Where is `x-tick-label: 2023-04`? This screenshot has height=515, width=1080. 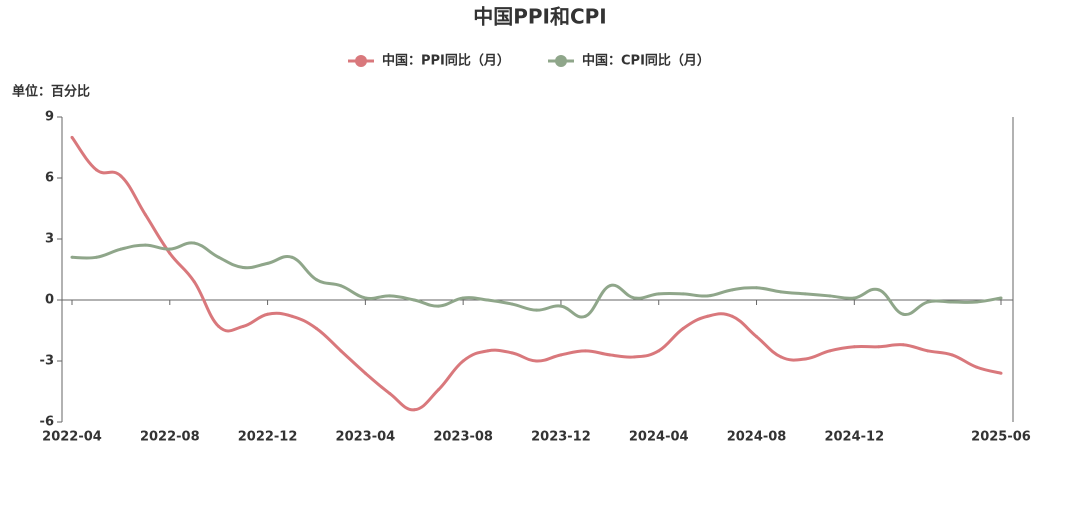 x-tick-label: 2023-04 is located at coordinates (366, 437).